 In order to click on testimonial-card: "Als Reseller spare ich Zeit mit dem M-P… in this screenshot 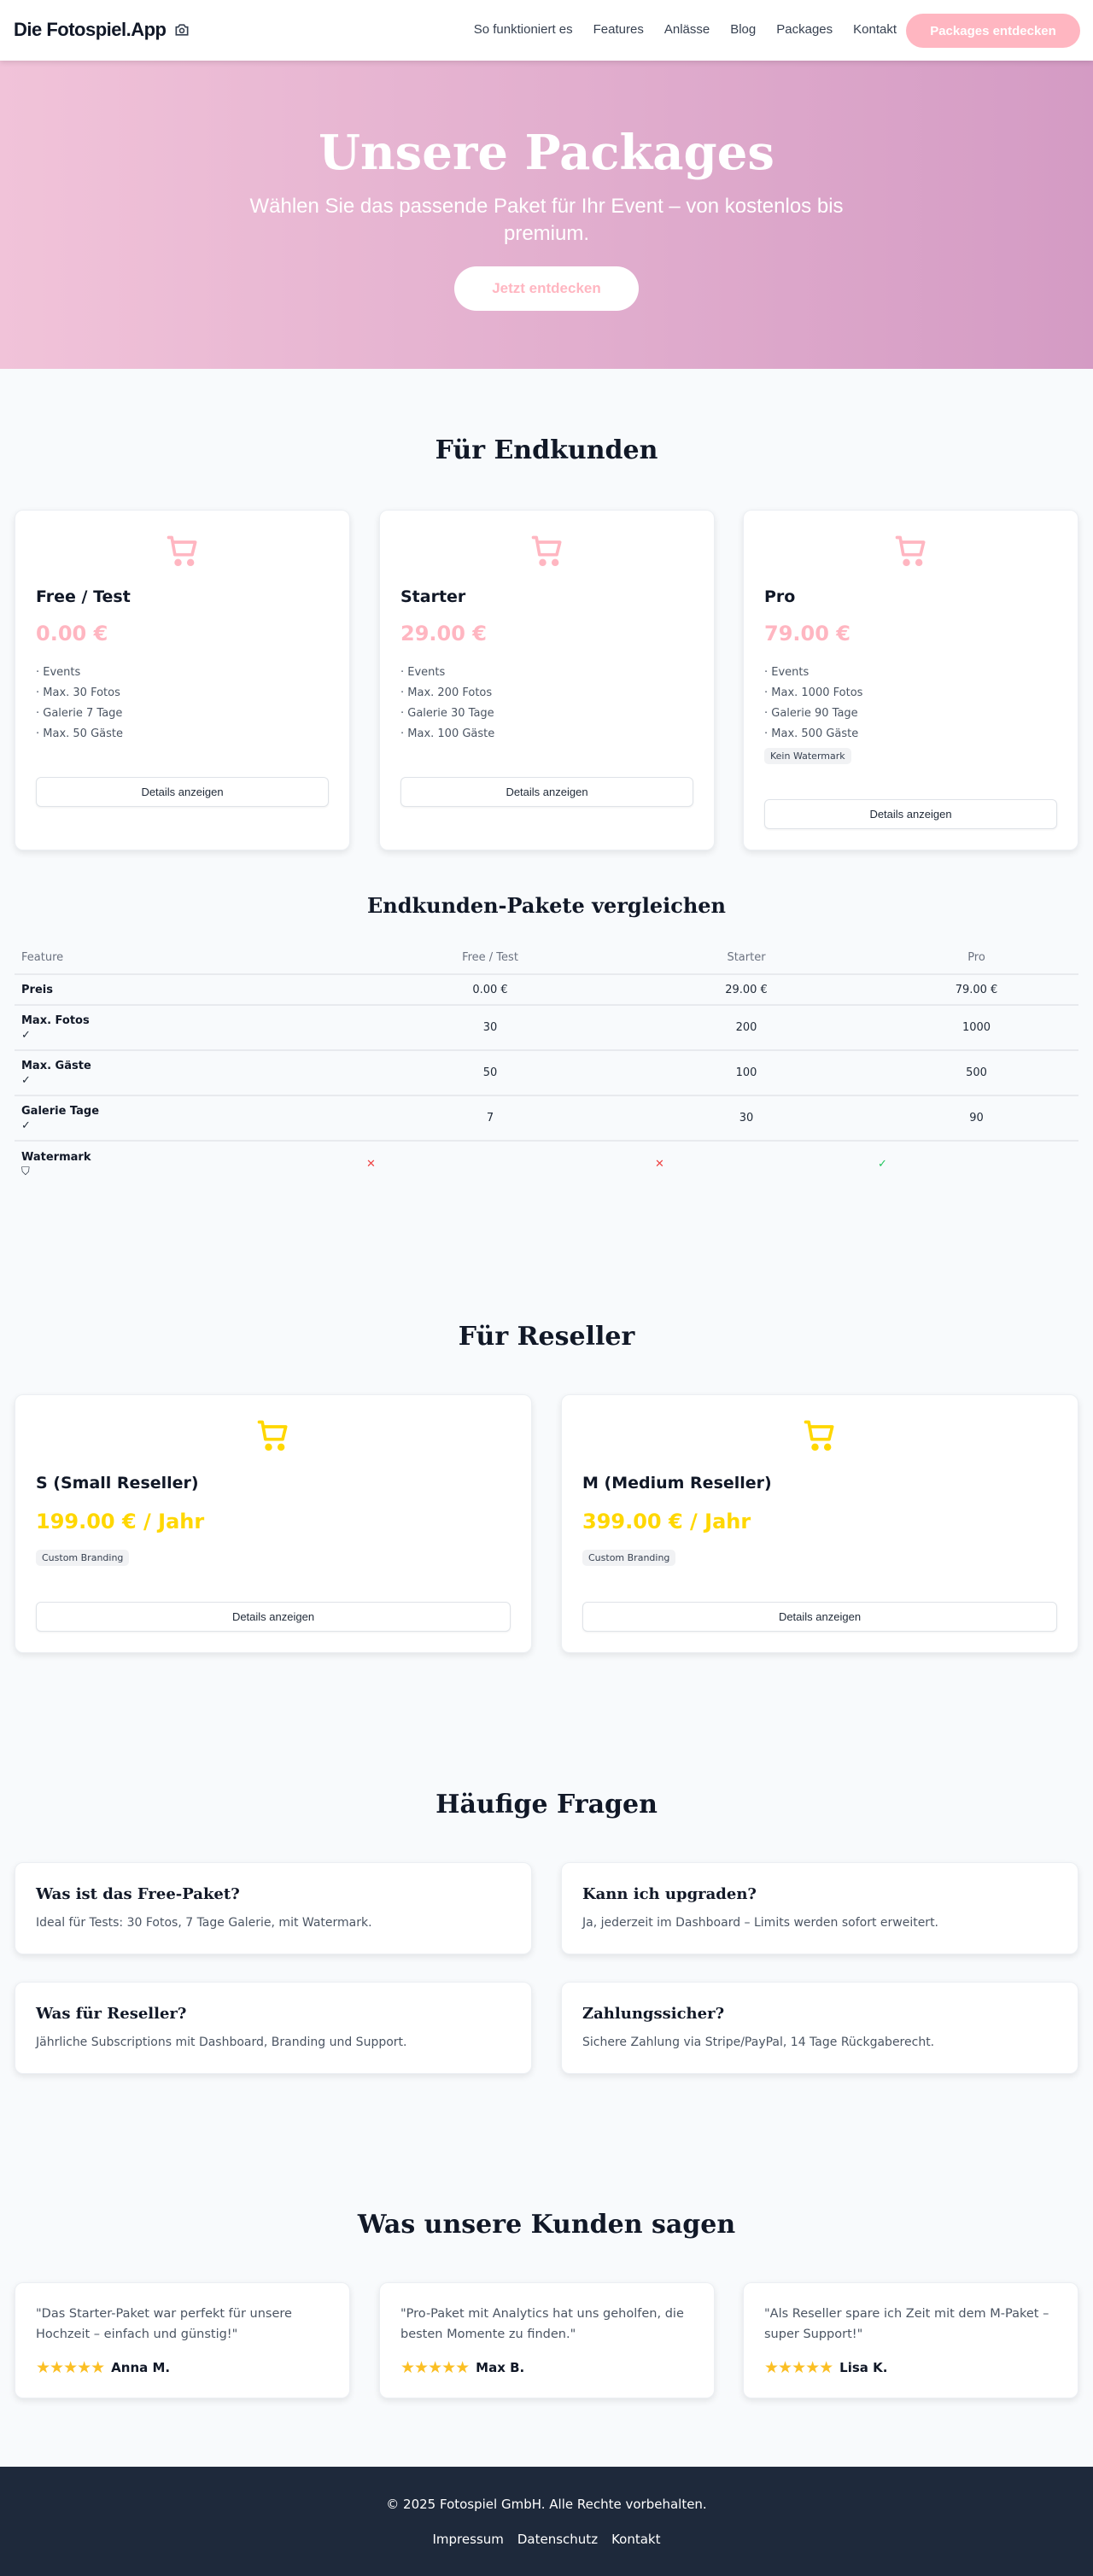, I will do `click(911, 2340)`.